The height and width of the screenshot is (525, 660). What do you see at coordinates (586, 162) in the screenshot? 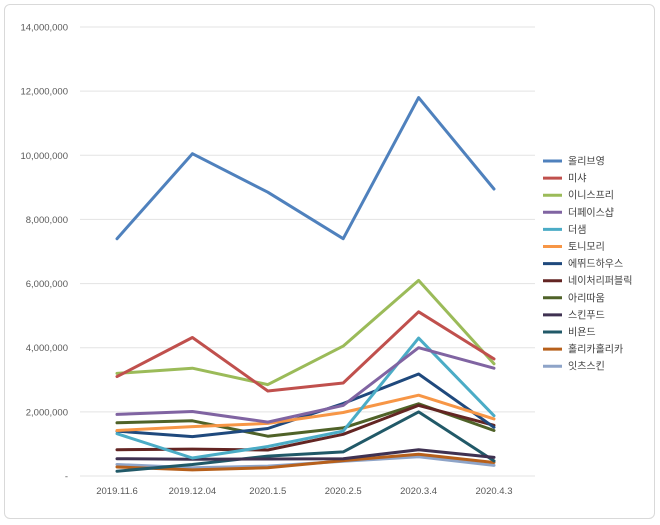
I see `legend-label: 올리브영` at bounding box center [586, 162].